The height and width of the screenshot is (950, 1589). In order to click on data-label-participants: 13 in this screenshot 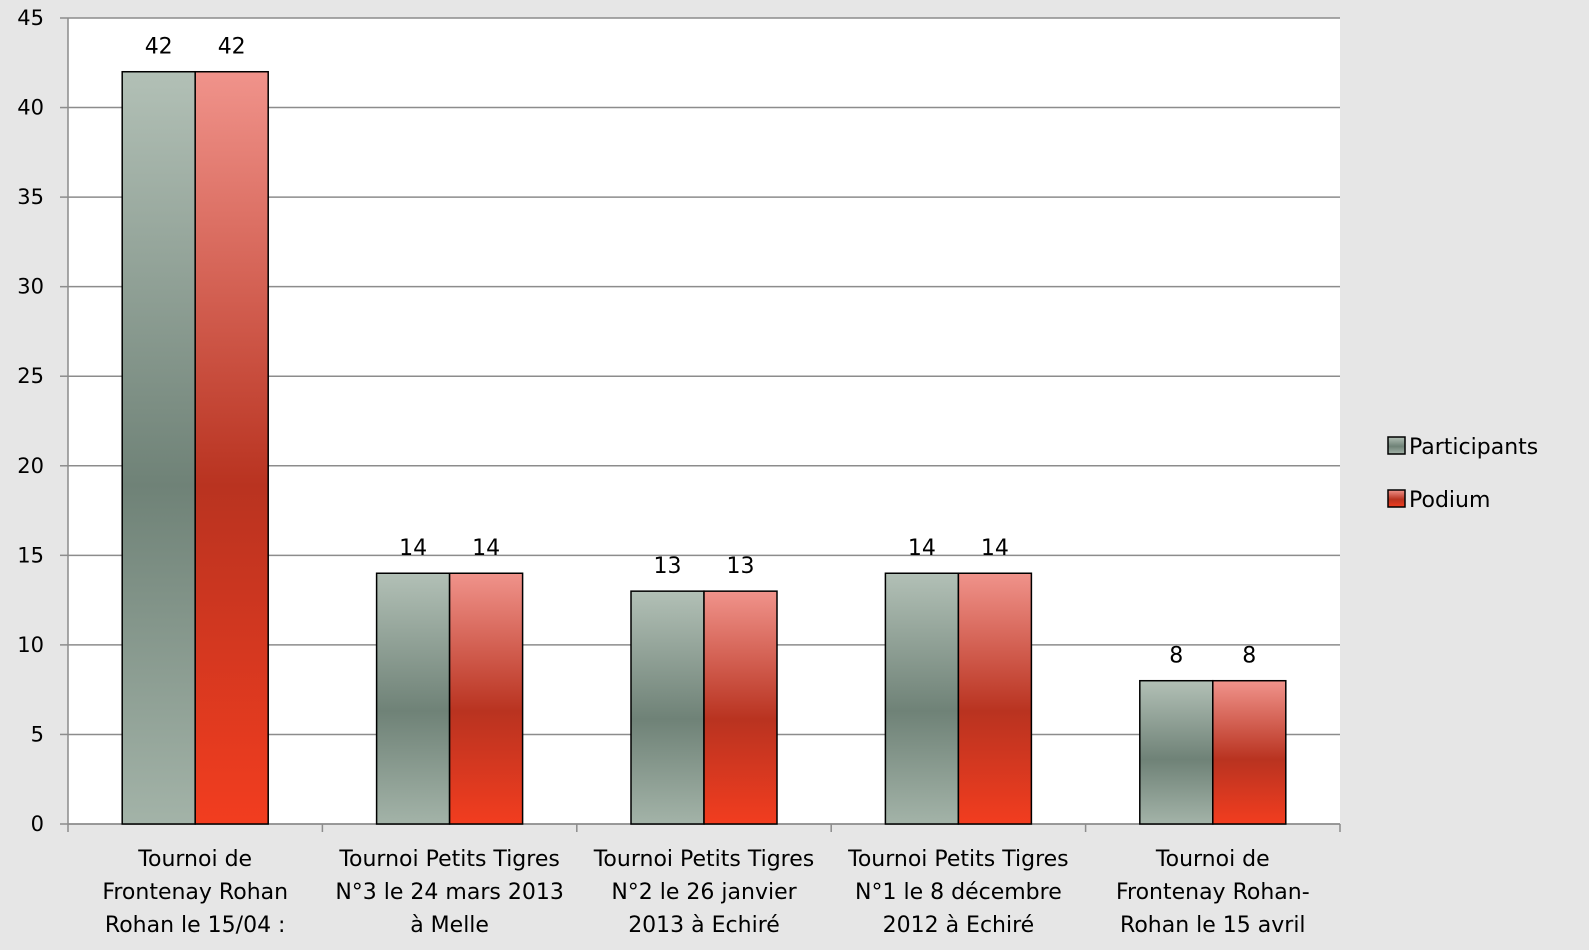, I will do `click(668, 566)`.